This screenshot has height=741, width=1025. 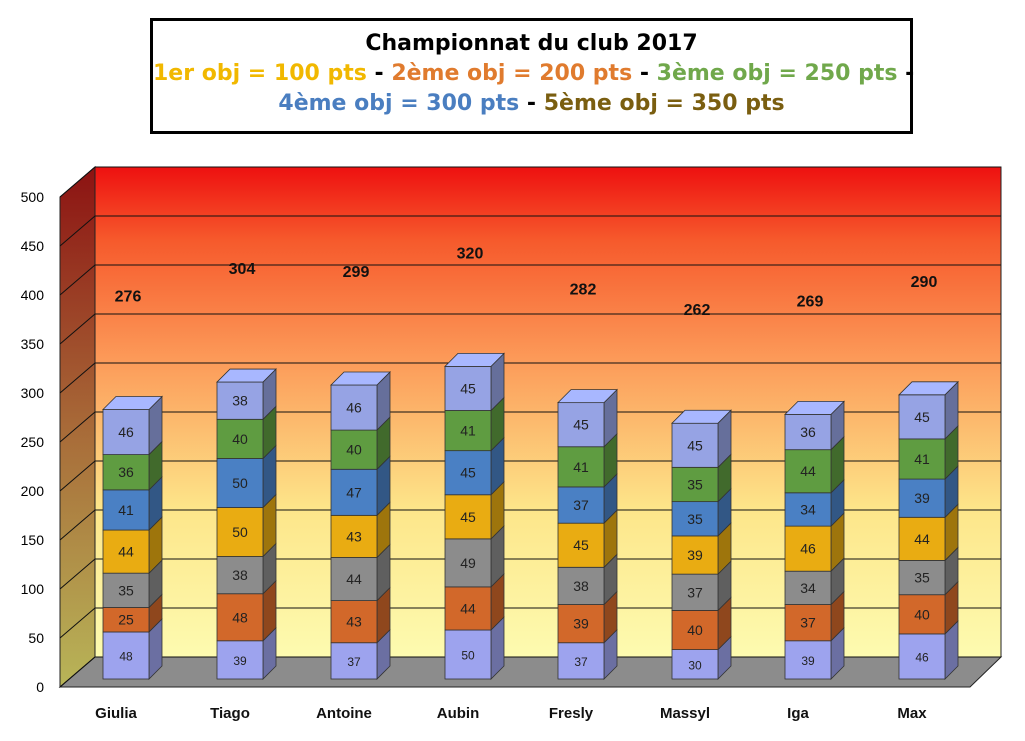 I want to click on bar-segment-value-label: 36, so click(x=126, y=472).